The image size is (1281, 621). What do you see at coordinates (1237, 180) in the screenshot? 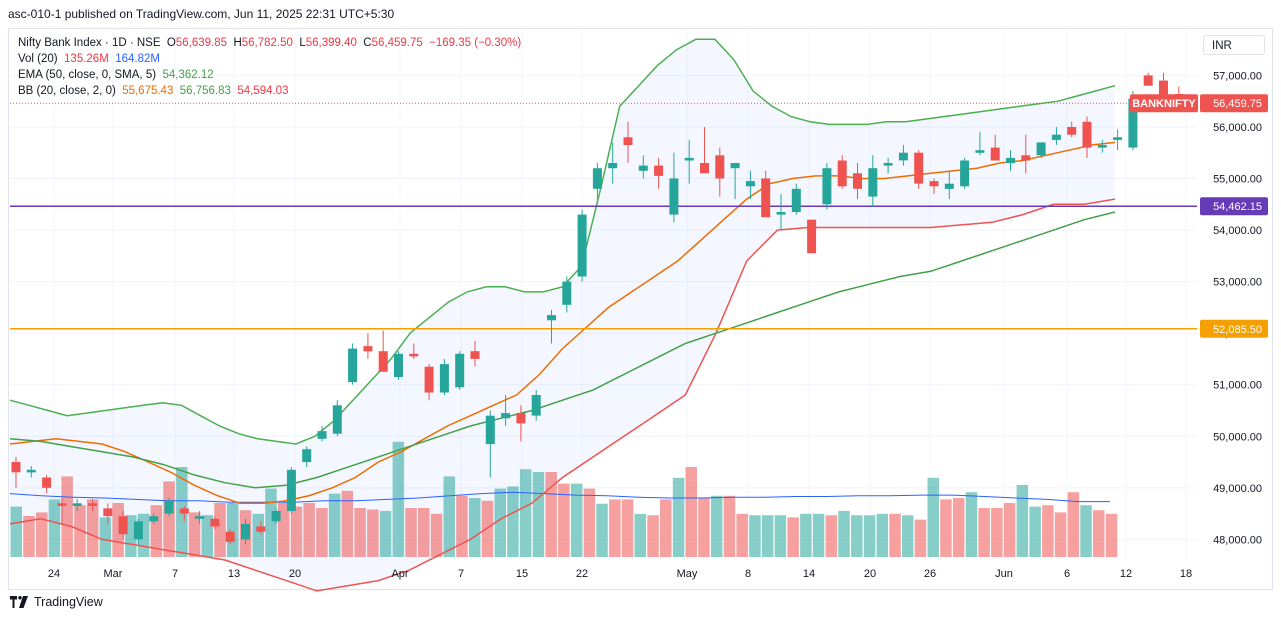
I see `price-tick-label: 55,000.00` at bounding box center [1237, 180].